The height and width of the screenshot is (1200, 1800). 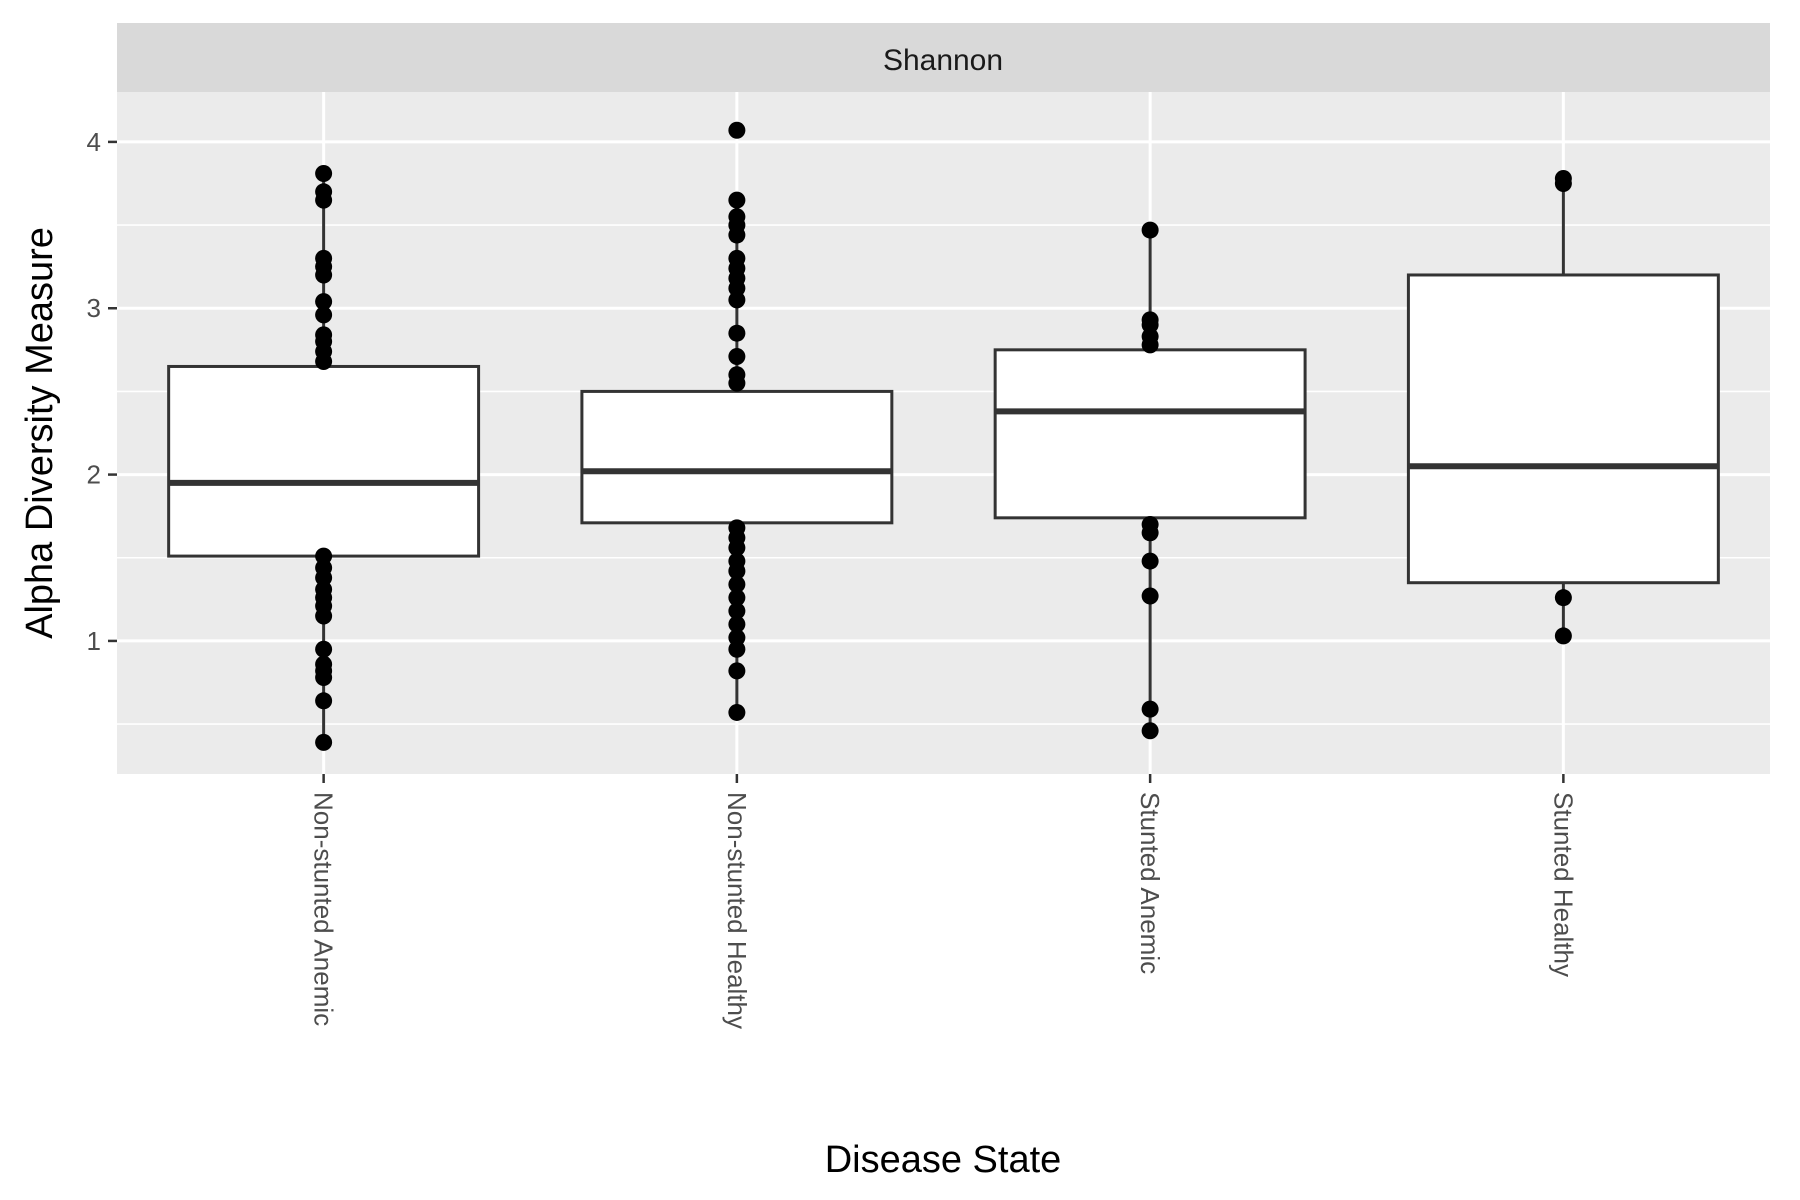 I want to click on box-non-stunted-anemic, so click(x=324, y=458).